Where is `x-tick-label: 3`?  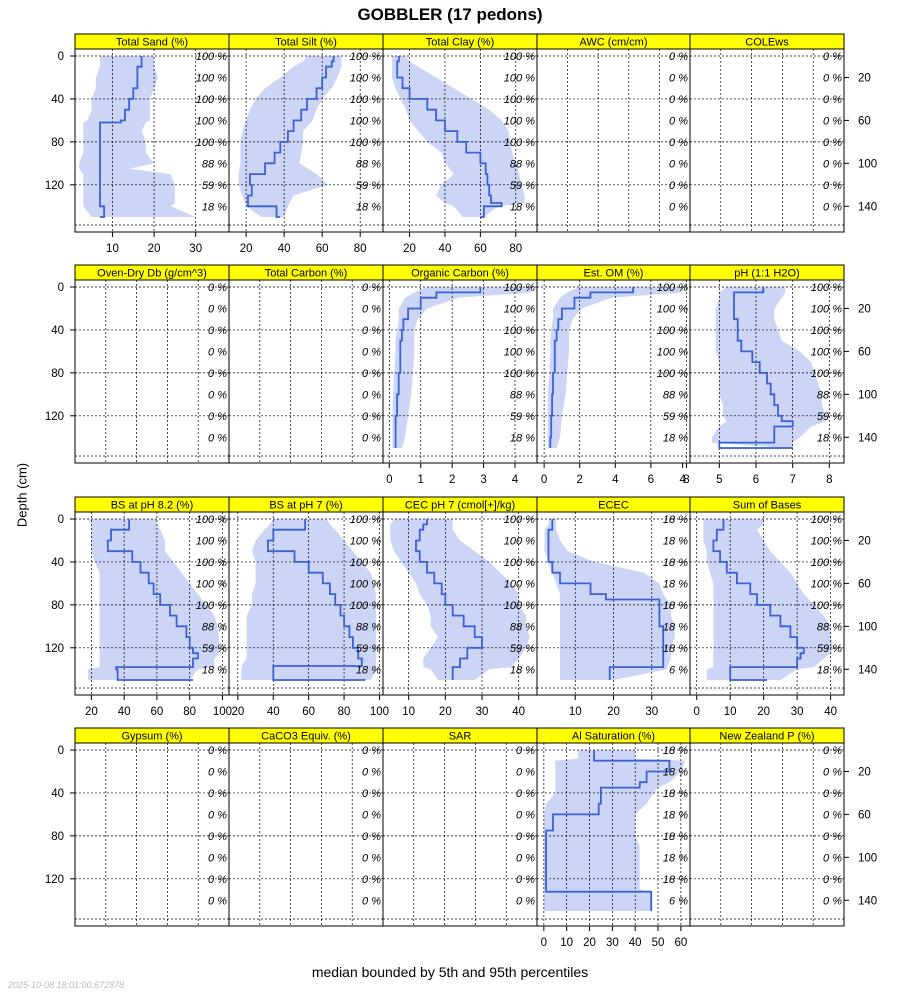
x-tick-label: 3 is located at coordinates (483, 480).